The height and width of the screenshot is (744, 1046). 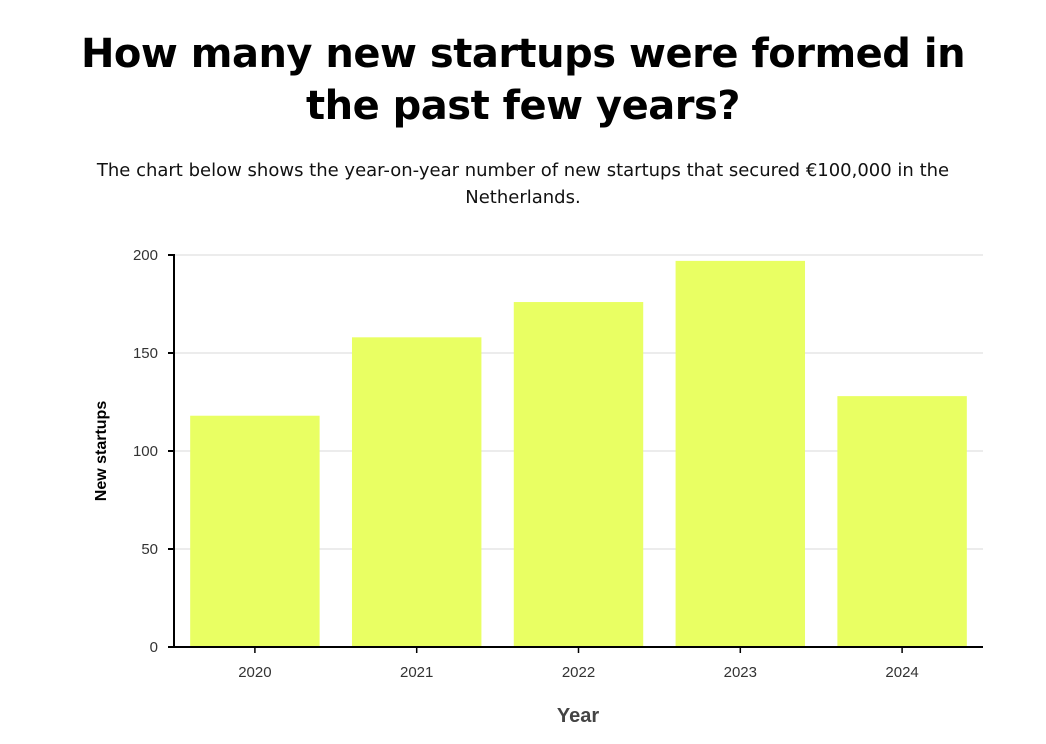 What do you see at coordinates (255, 531) in the screenshot?
I see `bar-2020` at bounding box center [255, 531].